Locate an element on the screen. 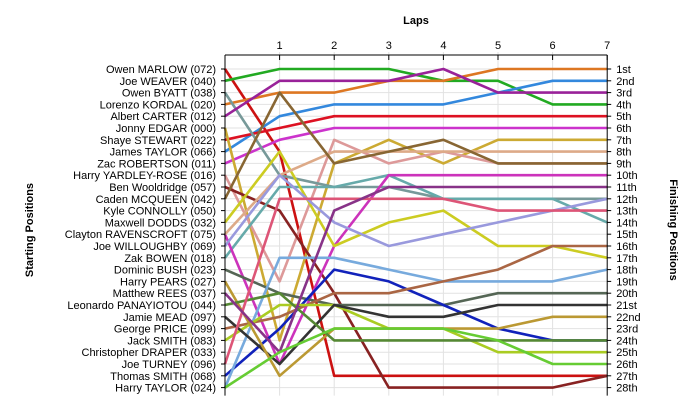 Image resolution: width=700 pixels, height=420 pixels. driver-label: Harry YARDLEY-ROSE (016) is located at coordinates (144, 176).